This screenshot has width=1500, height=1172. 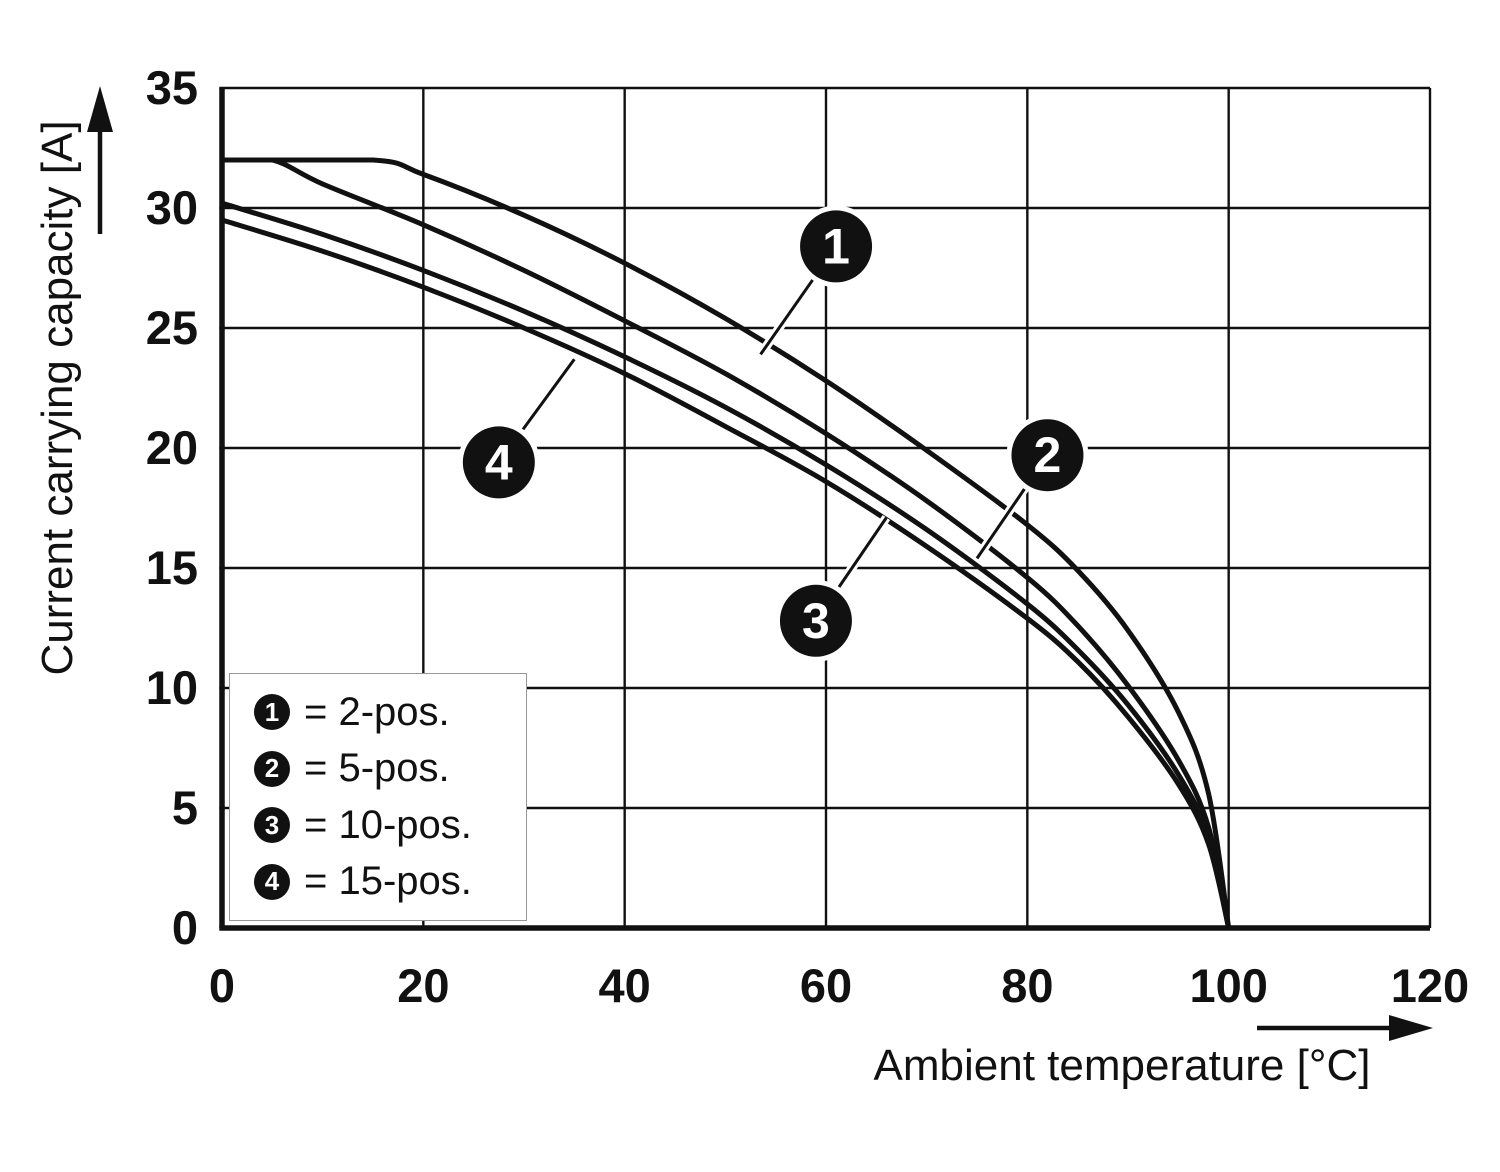 I want to click on legend-item-2: 2 = 5-pos., so click(x=387, y=768).